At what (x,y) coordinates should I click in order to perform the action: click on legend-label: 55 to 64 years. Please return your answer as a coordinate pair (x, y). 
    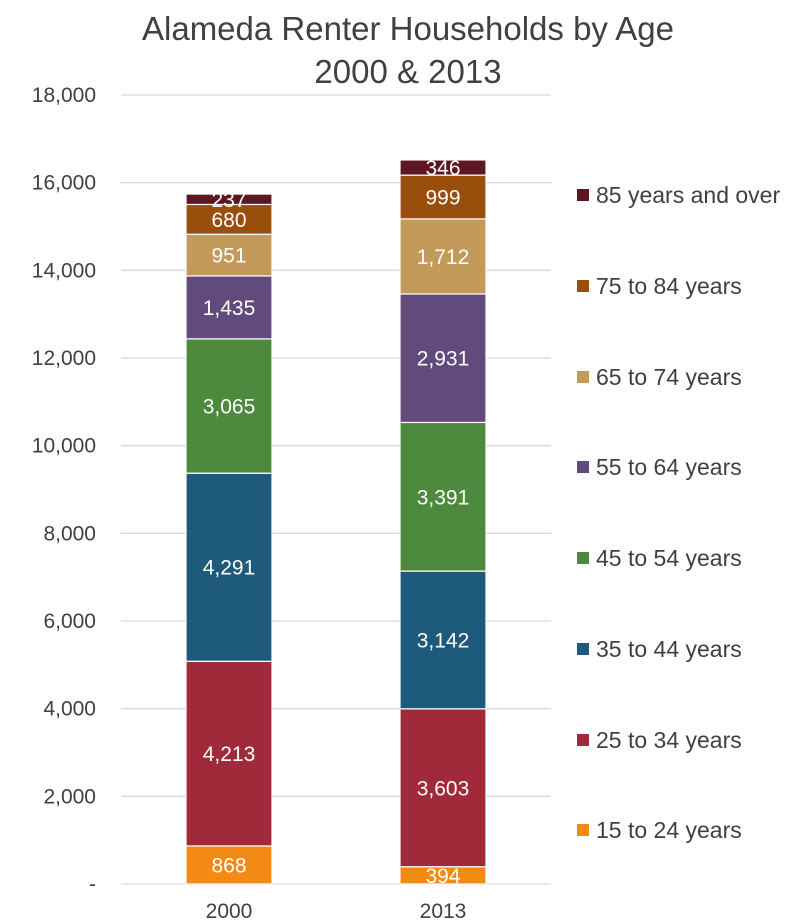
    Looking at the image, I should click on (669, 467).